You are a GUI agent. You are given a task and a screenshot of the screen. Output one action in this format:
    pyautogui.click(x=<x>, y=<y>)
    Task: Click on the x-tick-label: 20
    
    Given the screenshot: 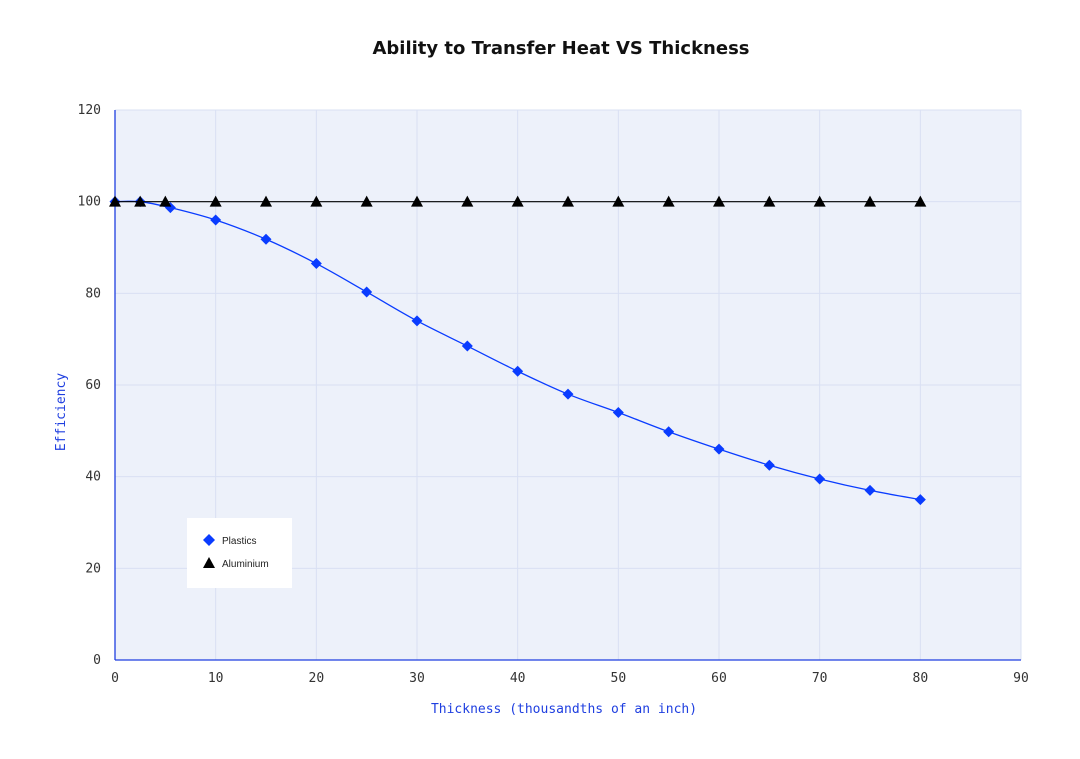 What is the action you would take?
    pyautogui.click(x=317, y=678)
    